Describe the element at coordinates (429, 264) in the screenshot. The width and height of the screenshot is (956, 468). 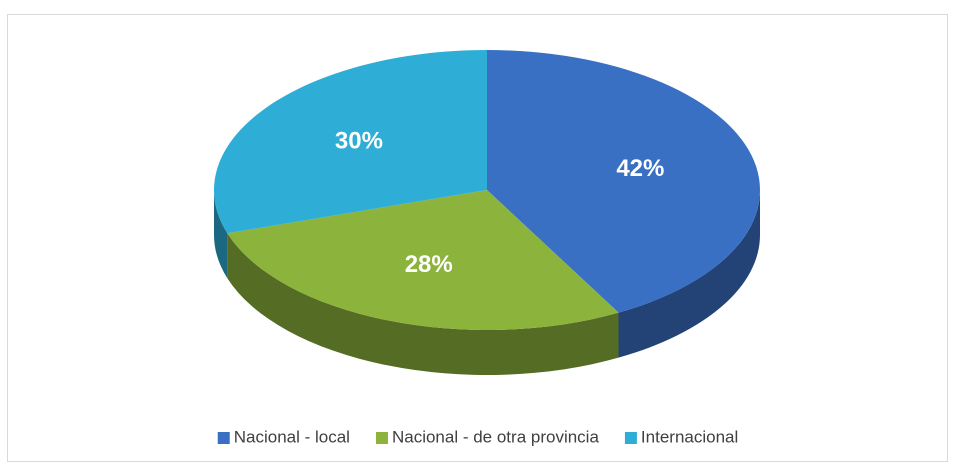
I see `data-label: 28%` at that location.